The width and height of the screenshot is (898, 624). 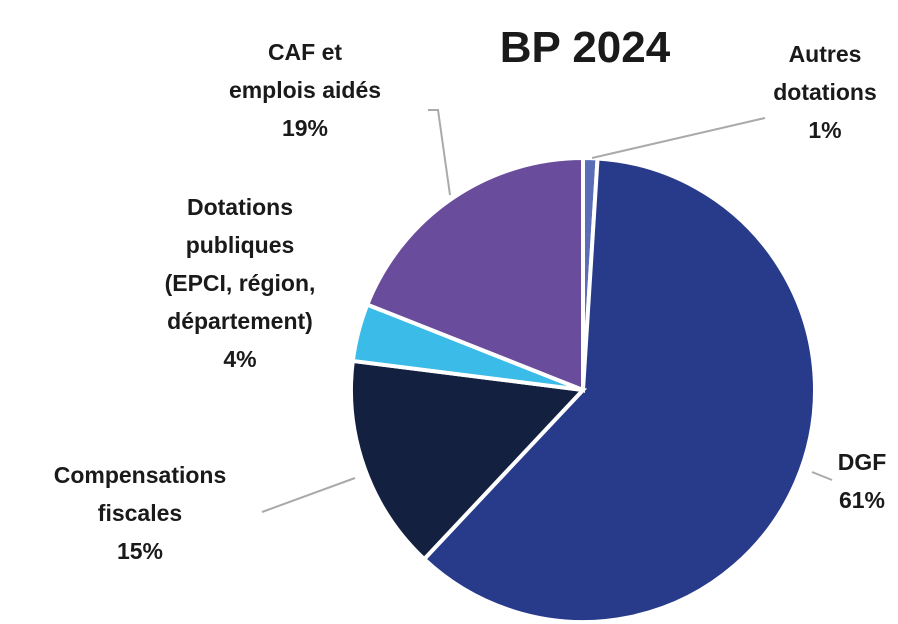 I want to click on slice-label: CAF et emplois aidés 19%, so click(x=305, y=90).